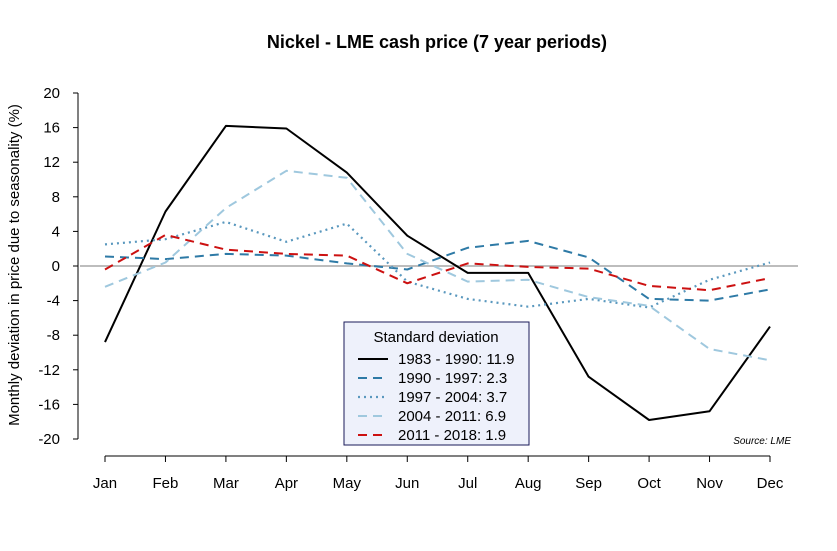  I want to click on x-tick-label: May, so click(347, 483).